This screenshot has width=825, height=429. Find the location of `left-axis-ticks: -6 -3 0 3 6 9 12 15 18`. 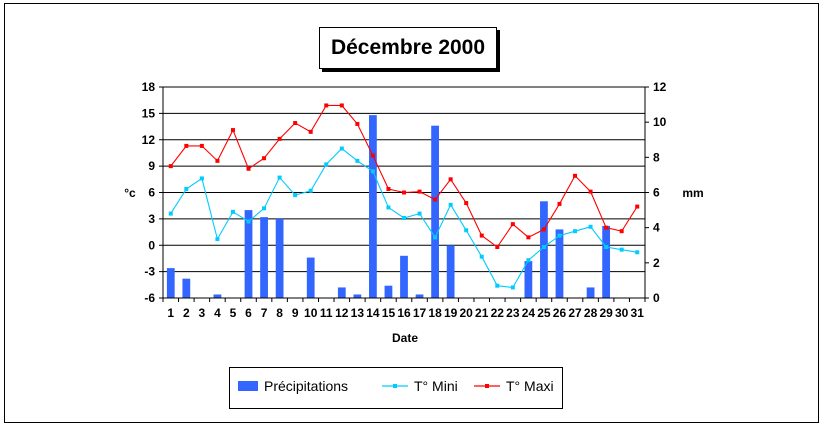

left-axis-ticks: -6 -3 0 3 6 9 12 15 18 is located at coordinates (152, 192).